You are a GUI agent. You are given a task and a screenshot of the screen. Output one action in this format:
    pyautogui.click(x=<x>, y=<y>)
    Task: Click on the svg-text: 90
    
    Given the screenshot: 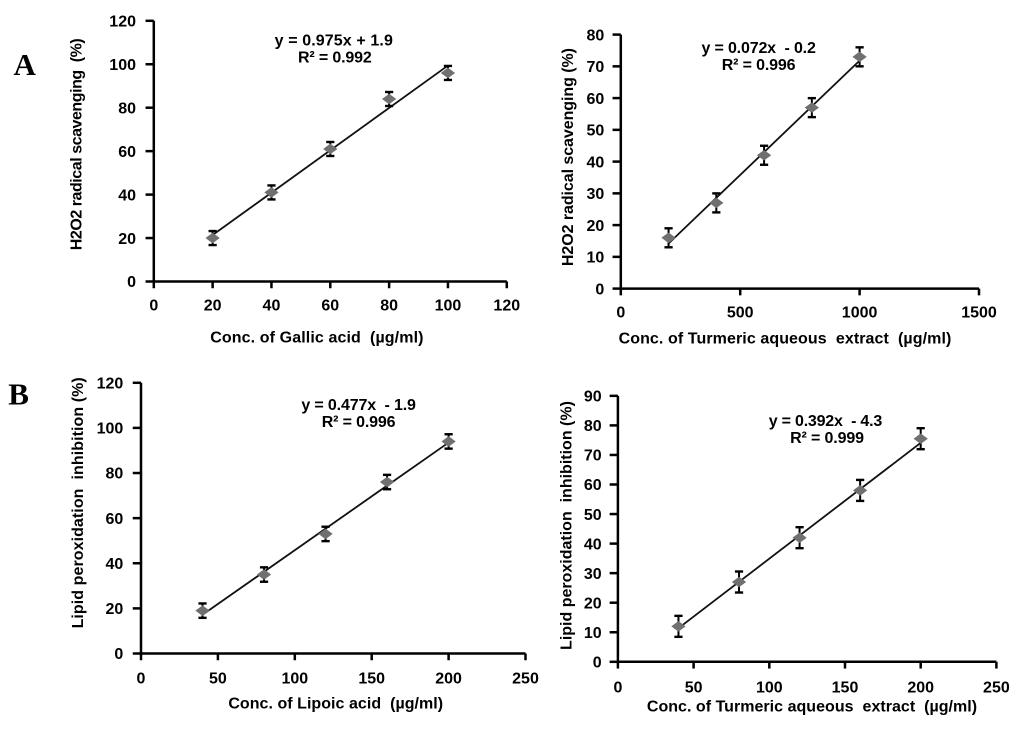 What is the action you would take?
    pyautogui.click(x=593, y=397)
    